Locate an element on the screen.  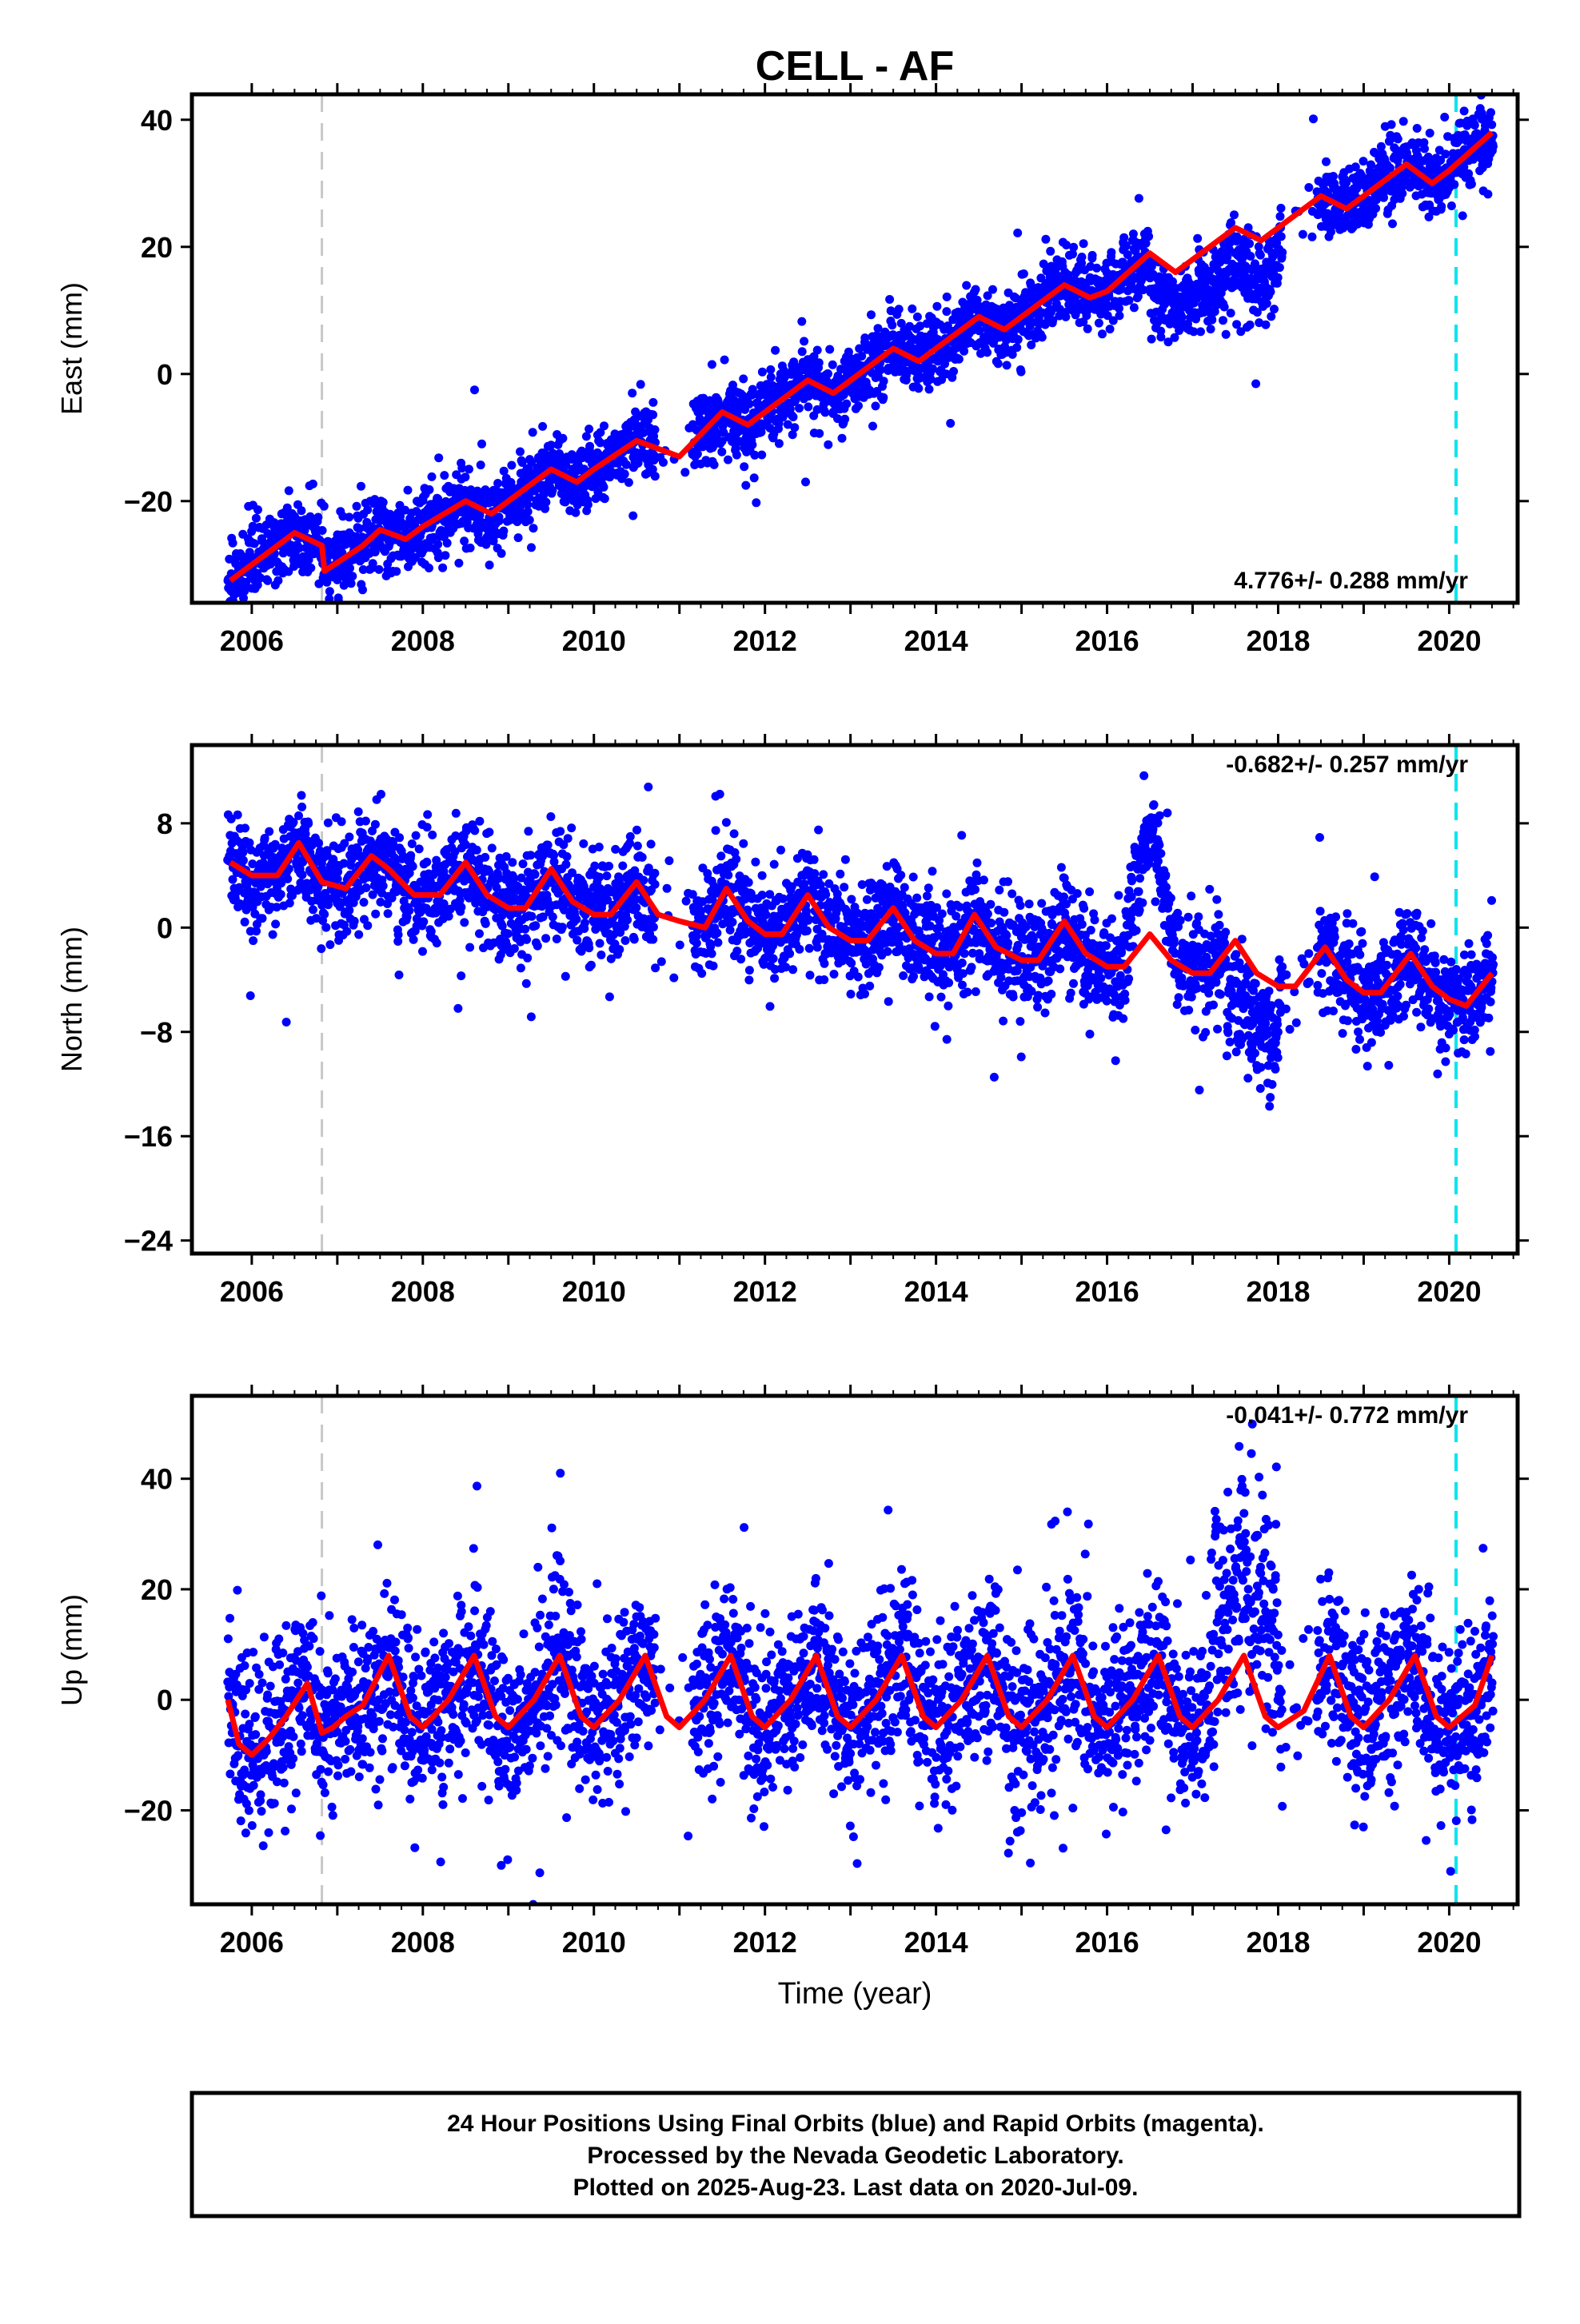
x-tick-label: 2008 is located at coordinates (423, 640).